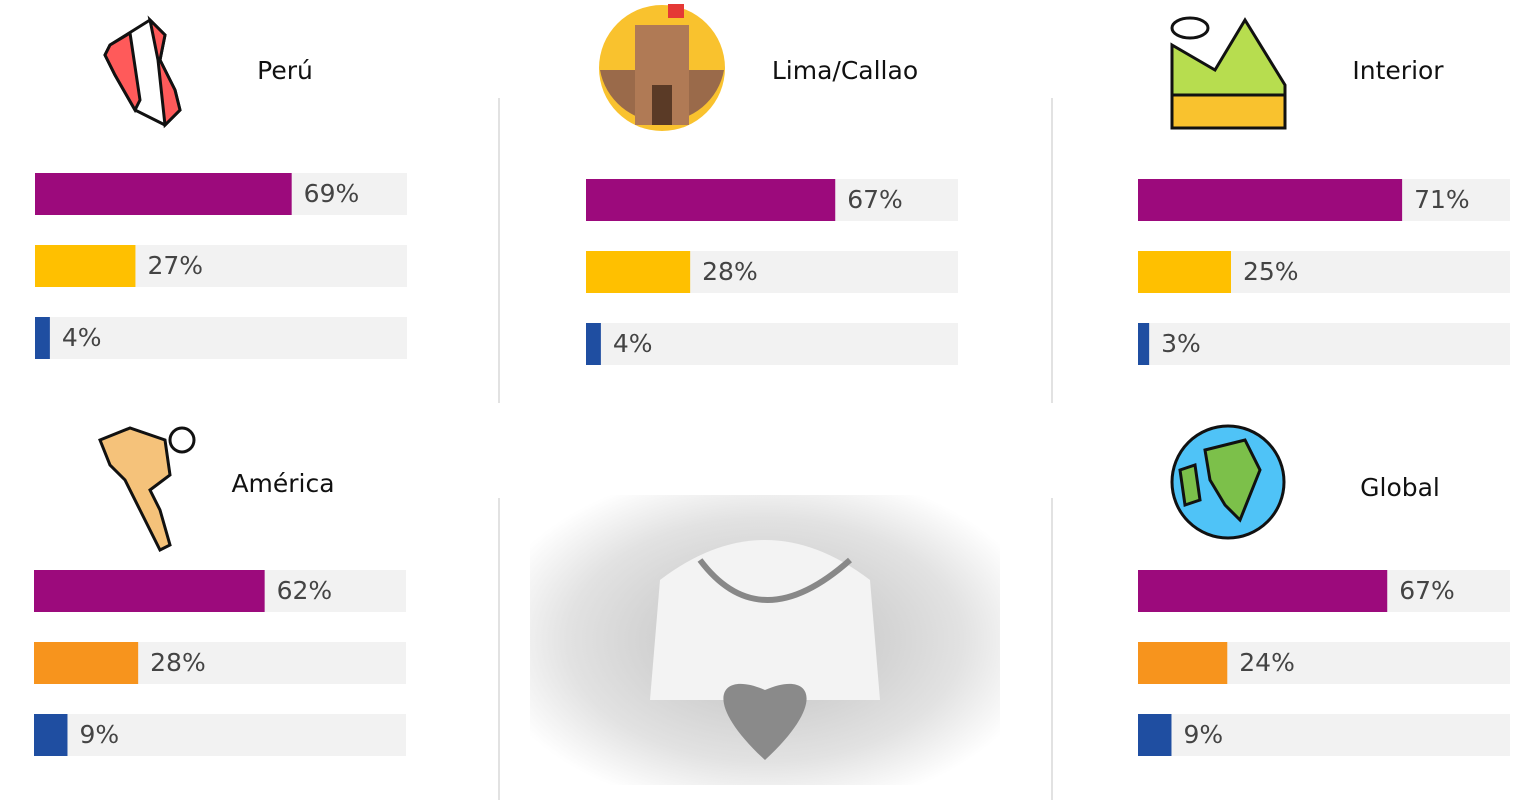  I want to click on panel-title: América, so click(282, 483).